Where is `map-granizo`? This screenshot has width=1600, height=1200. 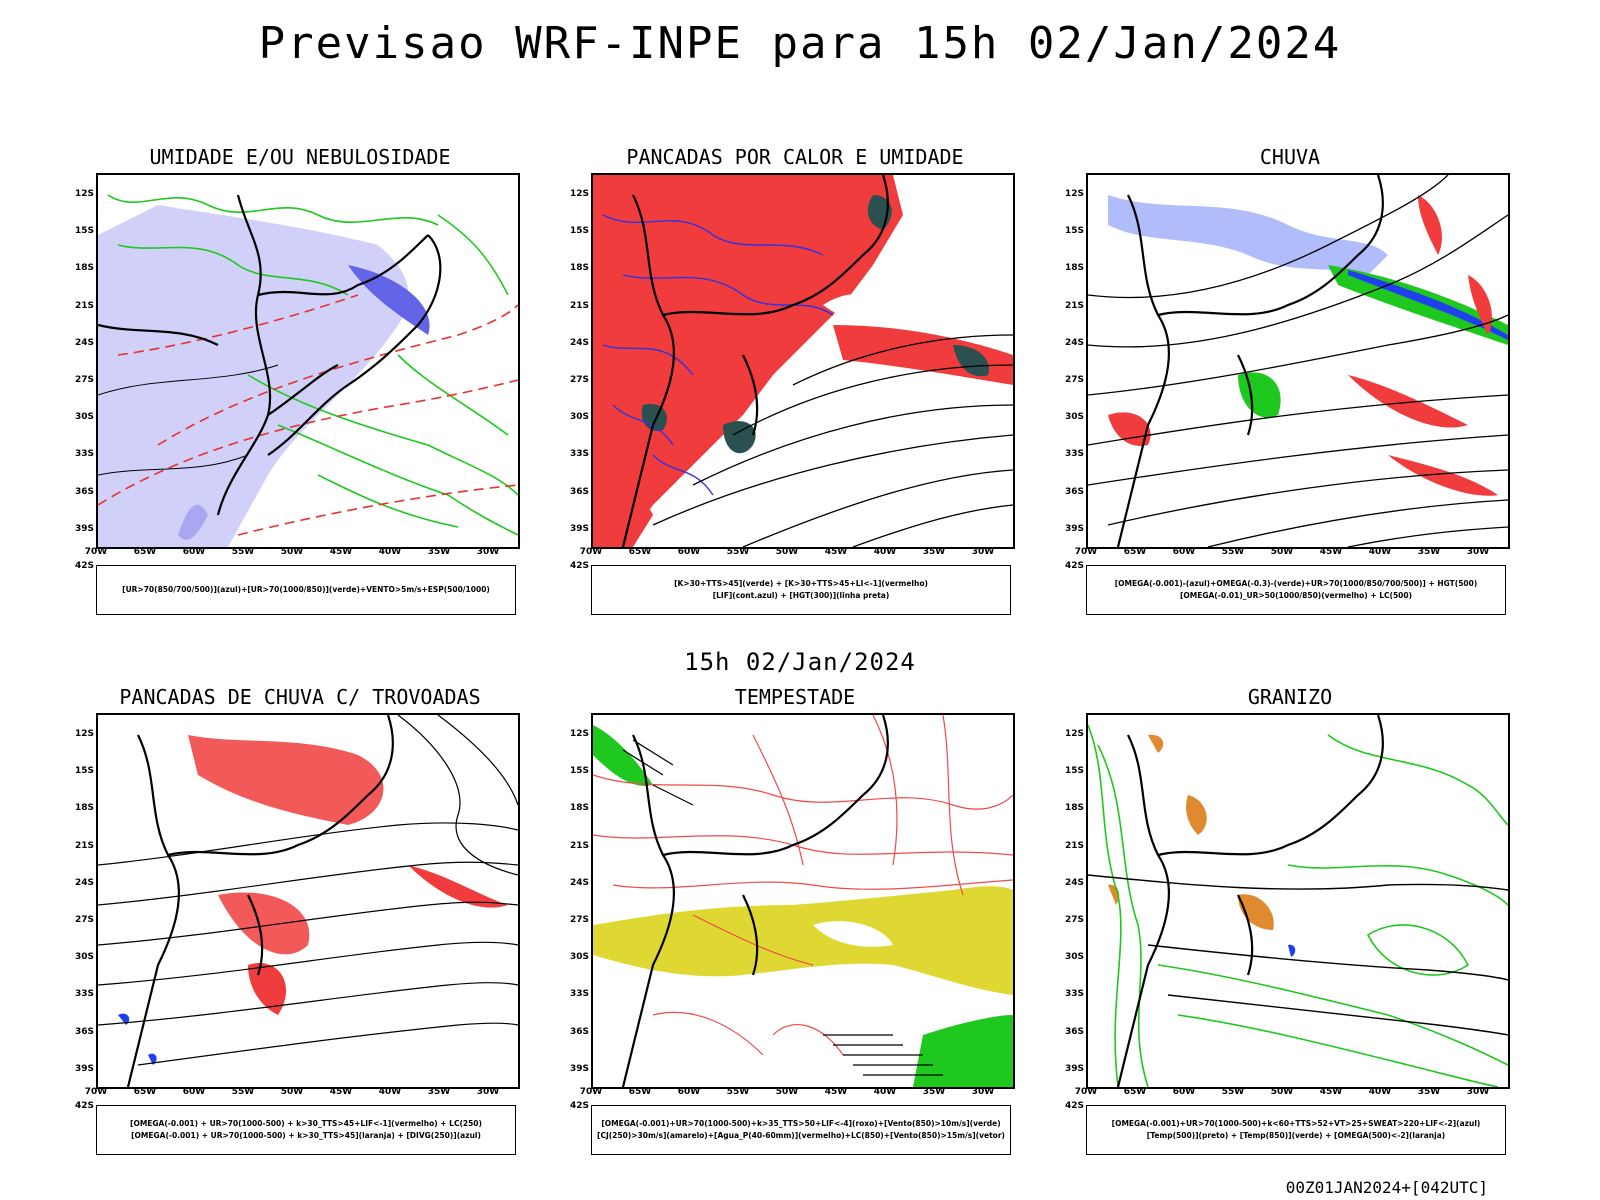
map-granizo is located at coordinates (1298, 901).